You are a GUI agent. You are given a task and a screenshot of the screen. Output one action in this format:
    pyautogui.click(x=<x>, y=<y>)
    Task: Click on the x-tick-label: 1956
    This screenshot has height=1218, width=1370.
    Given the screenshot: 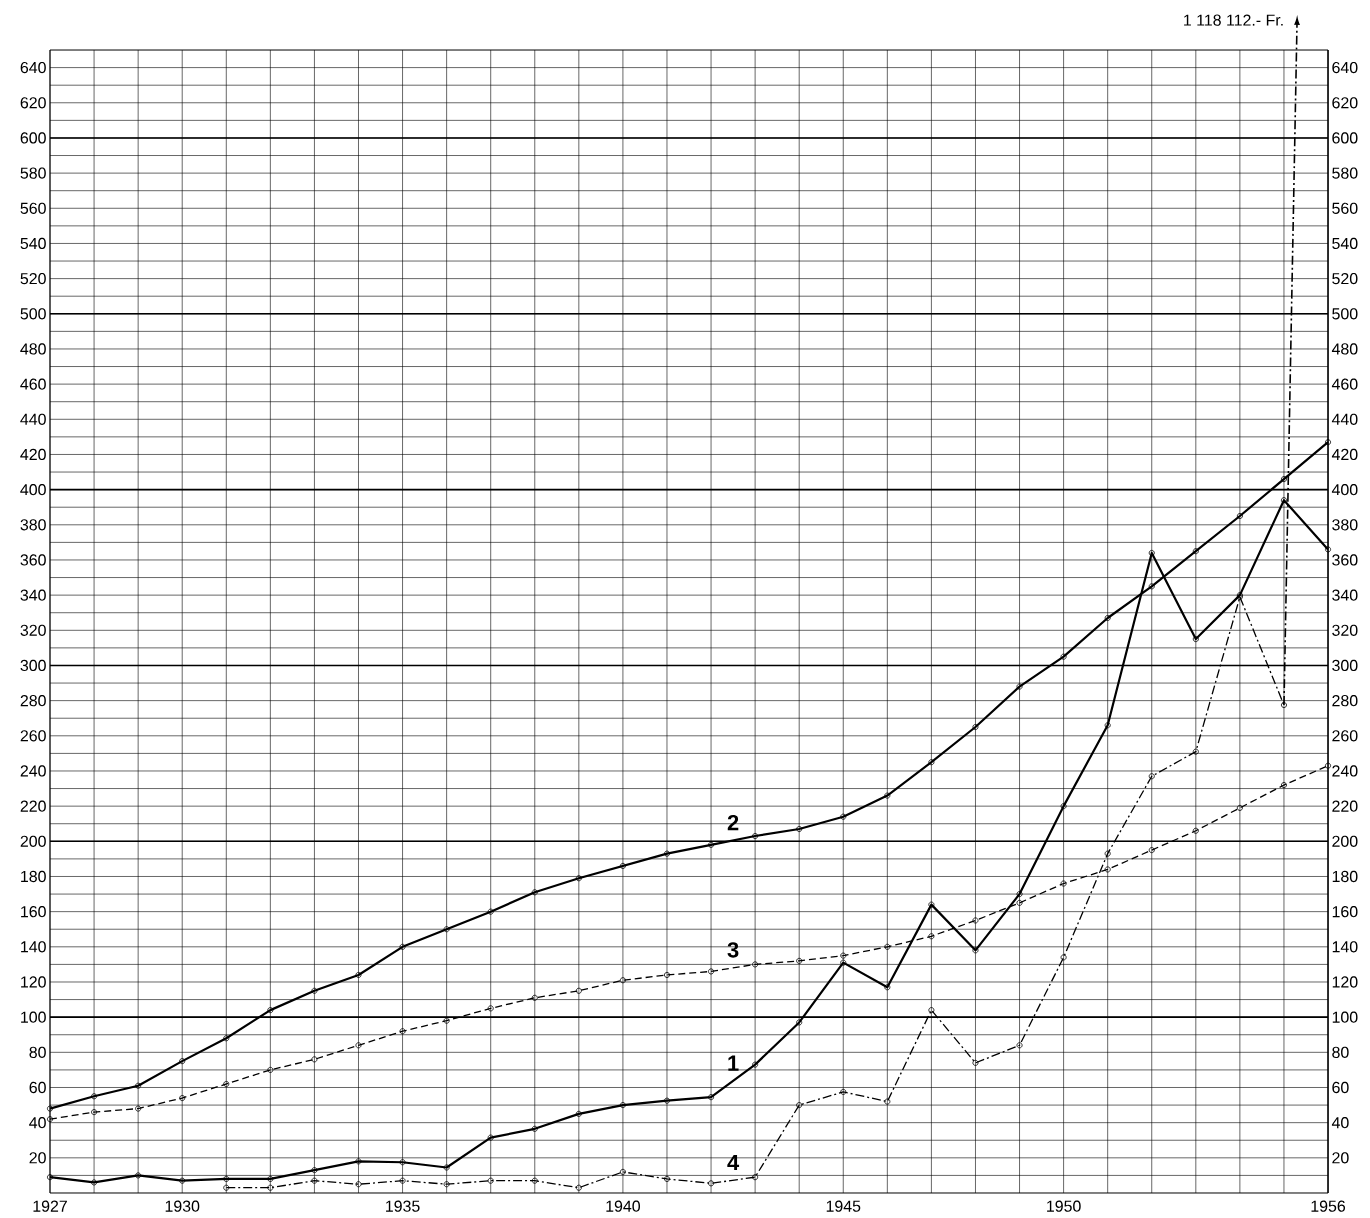 What is the action you would take?
    pyautogui.click(x=1328, y=1206)
    